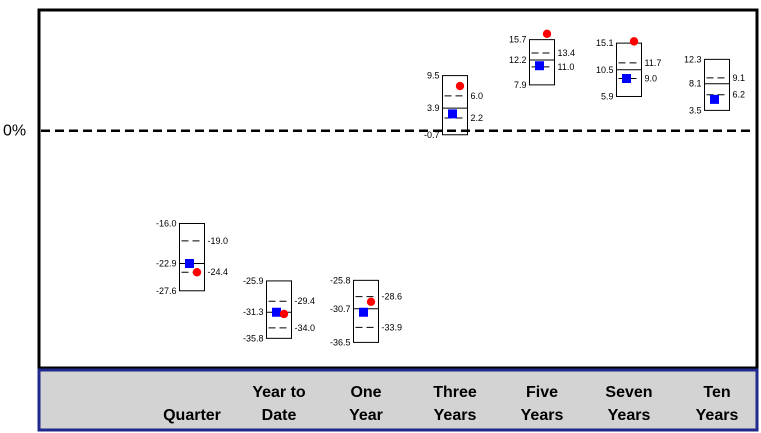  I want to click on box-group: -25.9 -31.3 -35.8 -29.4 -34.0, so click(279, 309).